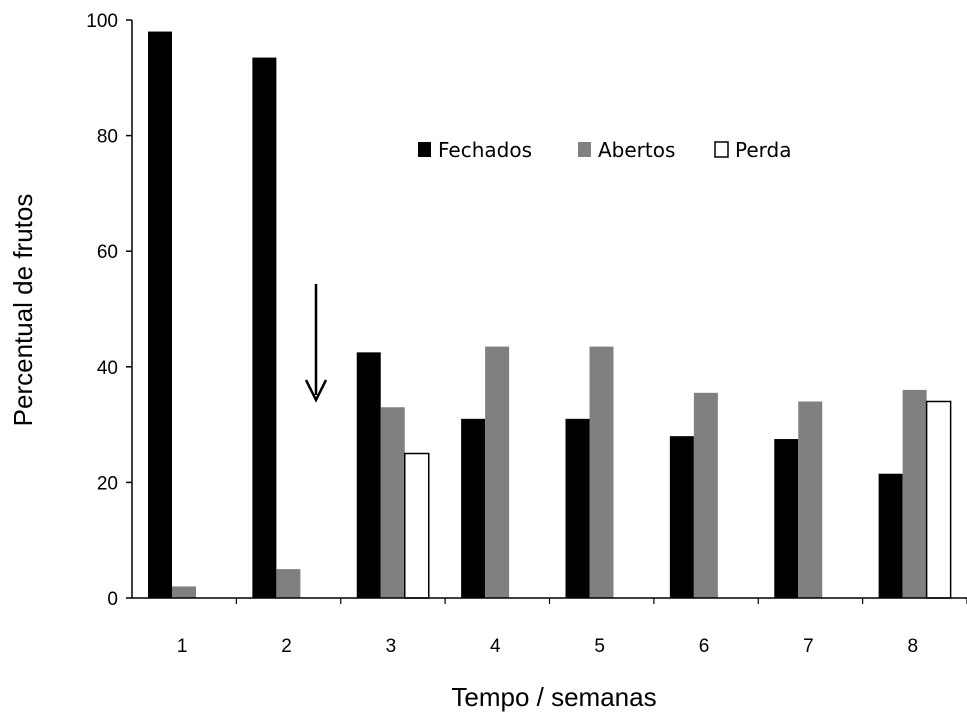 This screenshot has width=967, height=716. What do you see at coordinates (107, 252) in the screenshot?
I see `y-tick-label: 60` at bounding box center [107, 252].